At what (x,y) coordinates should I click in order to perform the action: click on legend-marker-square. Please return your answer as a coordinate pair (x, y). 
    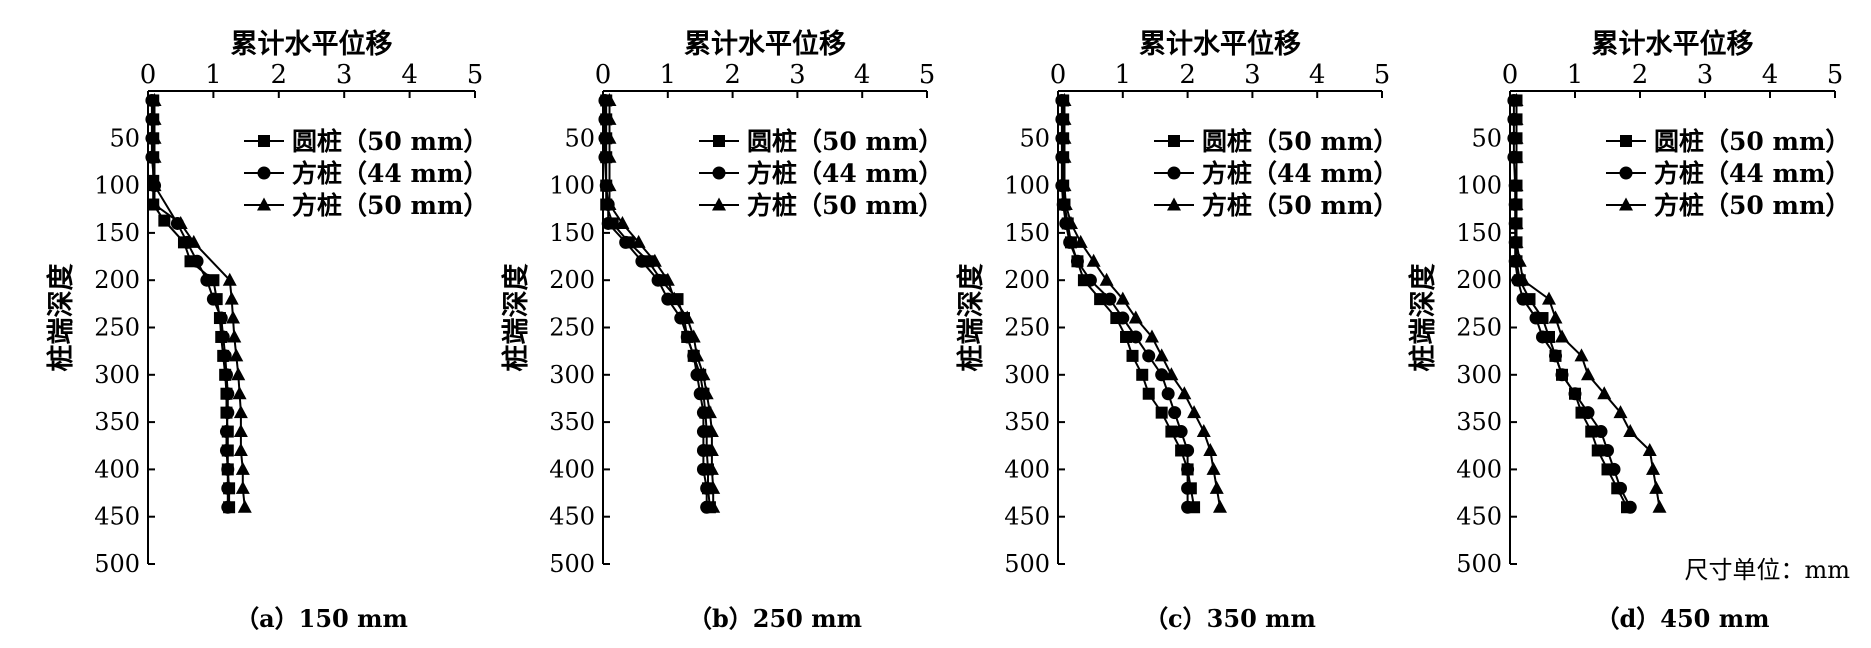
    Looking at the image, I should click on (264, 141).